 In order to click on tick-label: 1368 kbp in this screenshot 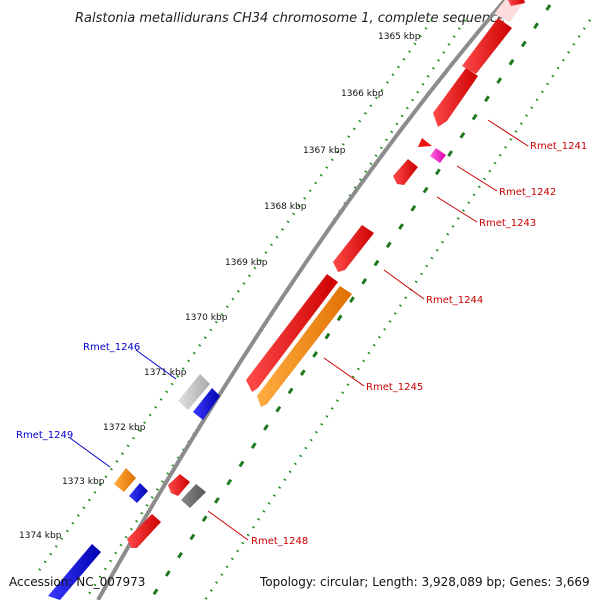, I will do `click(285, 207)`.